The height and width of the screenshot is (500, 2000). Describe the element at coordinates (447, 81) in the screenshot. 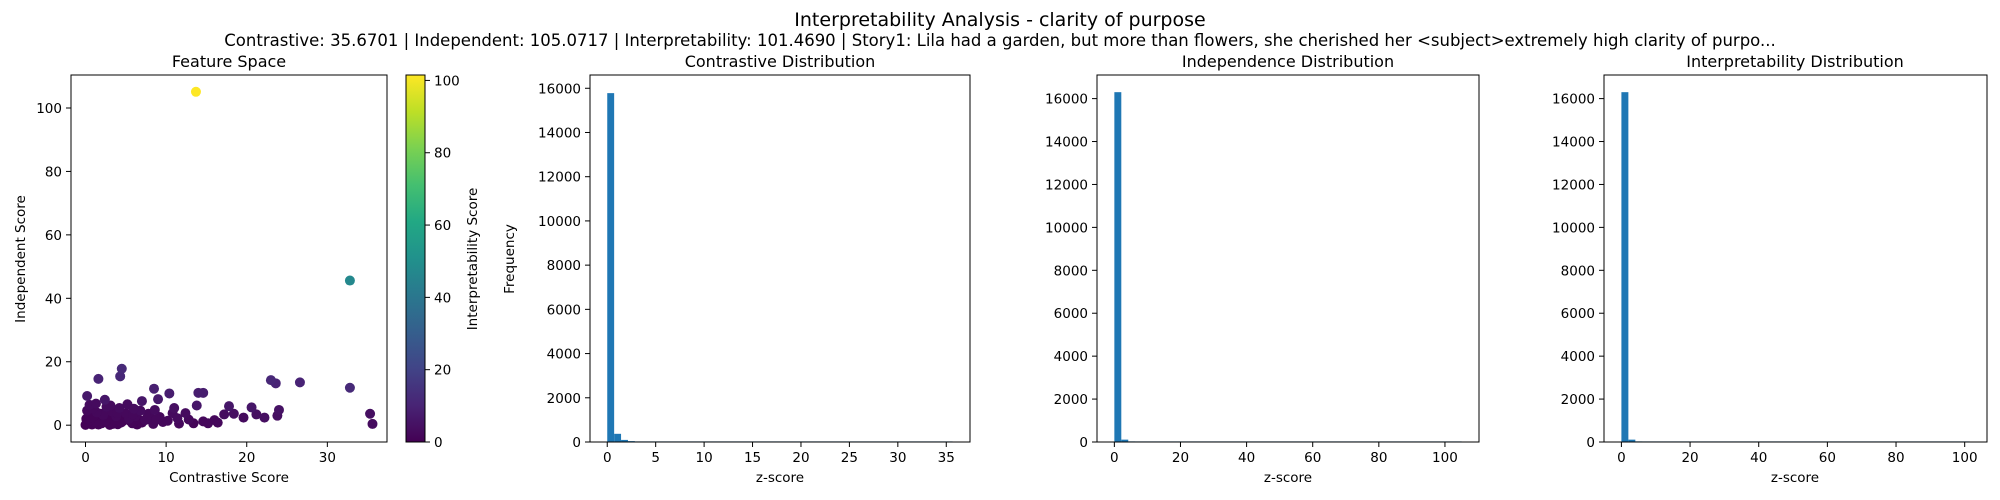

I see `colorbar-tick-label: 100` at that location.